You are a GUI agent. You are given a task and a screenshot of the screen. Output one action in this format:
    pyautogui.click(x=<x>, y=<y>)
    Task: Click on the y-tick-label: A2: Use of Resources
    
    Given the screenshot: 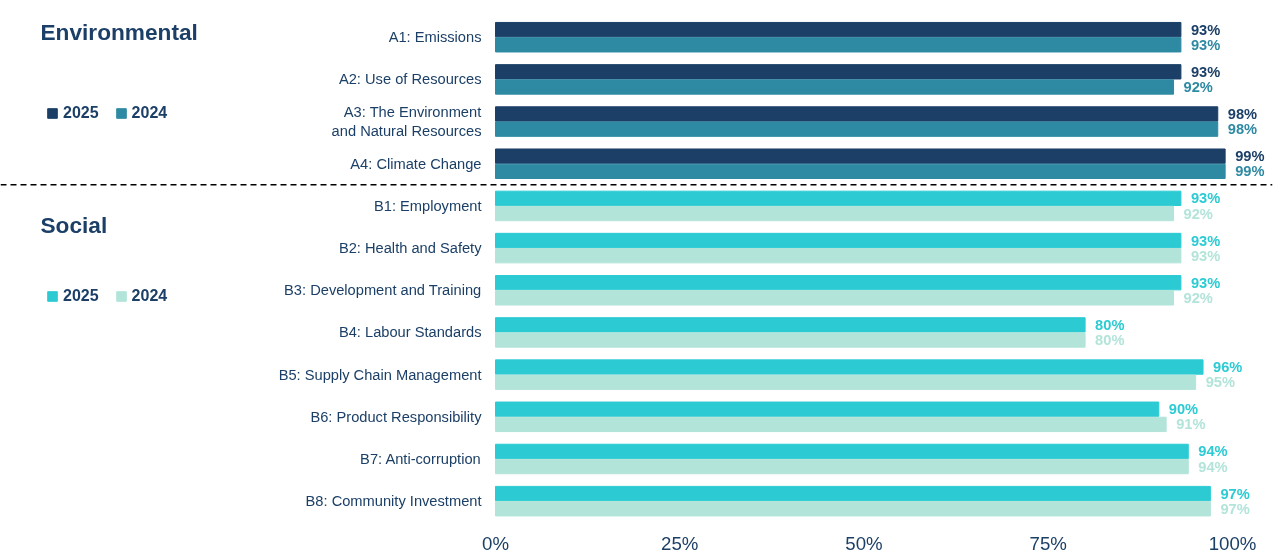 What is the action you would take?
    pyautogui.click(x=410, y=79)
    